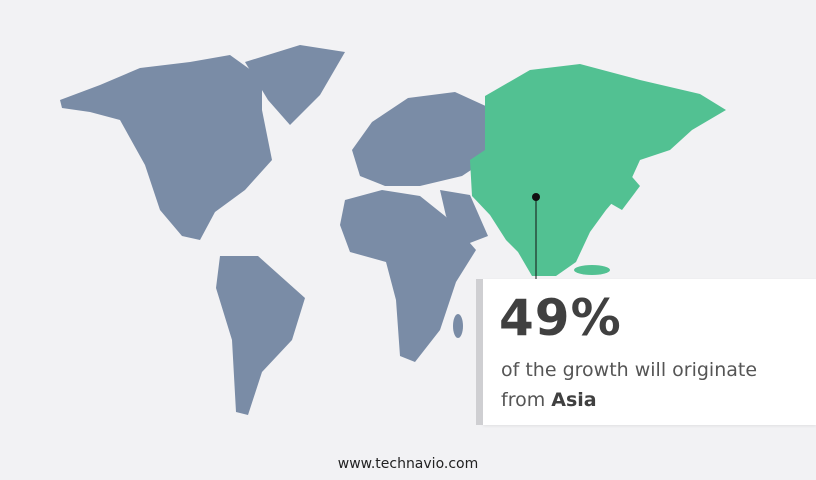 The width and height of the screenshot is (816, 480). I want to click on south-america, so click(260, 335).